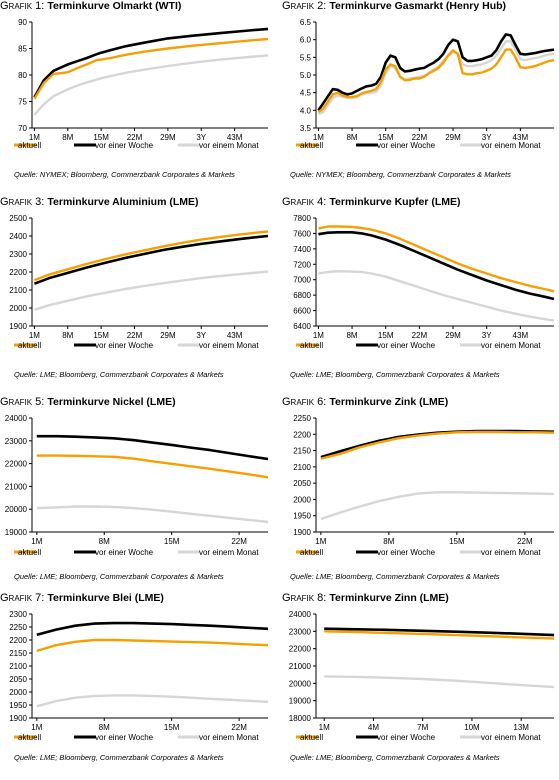 The image size is (559, 780). I want to click on chart-number: Grafik 3:, so click(24, 202).